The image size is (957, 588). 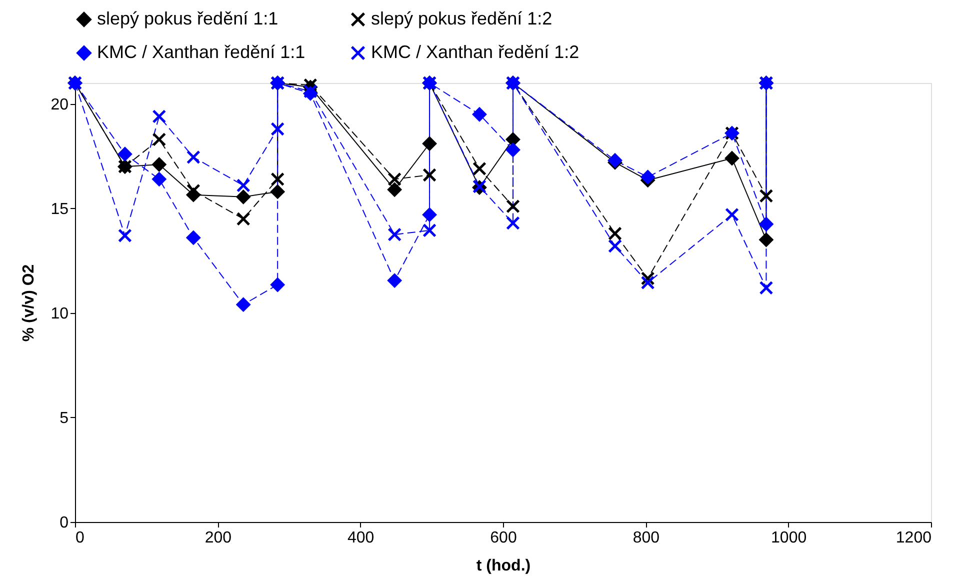 I want to click on legend-label: slepý pokus ředění 1:2, so click(x=461, y=18).